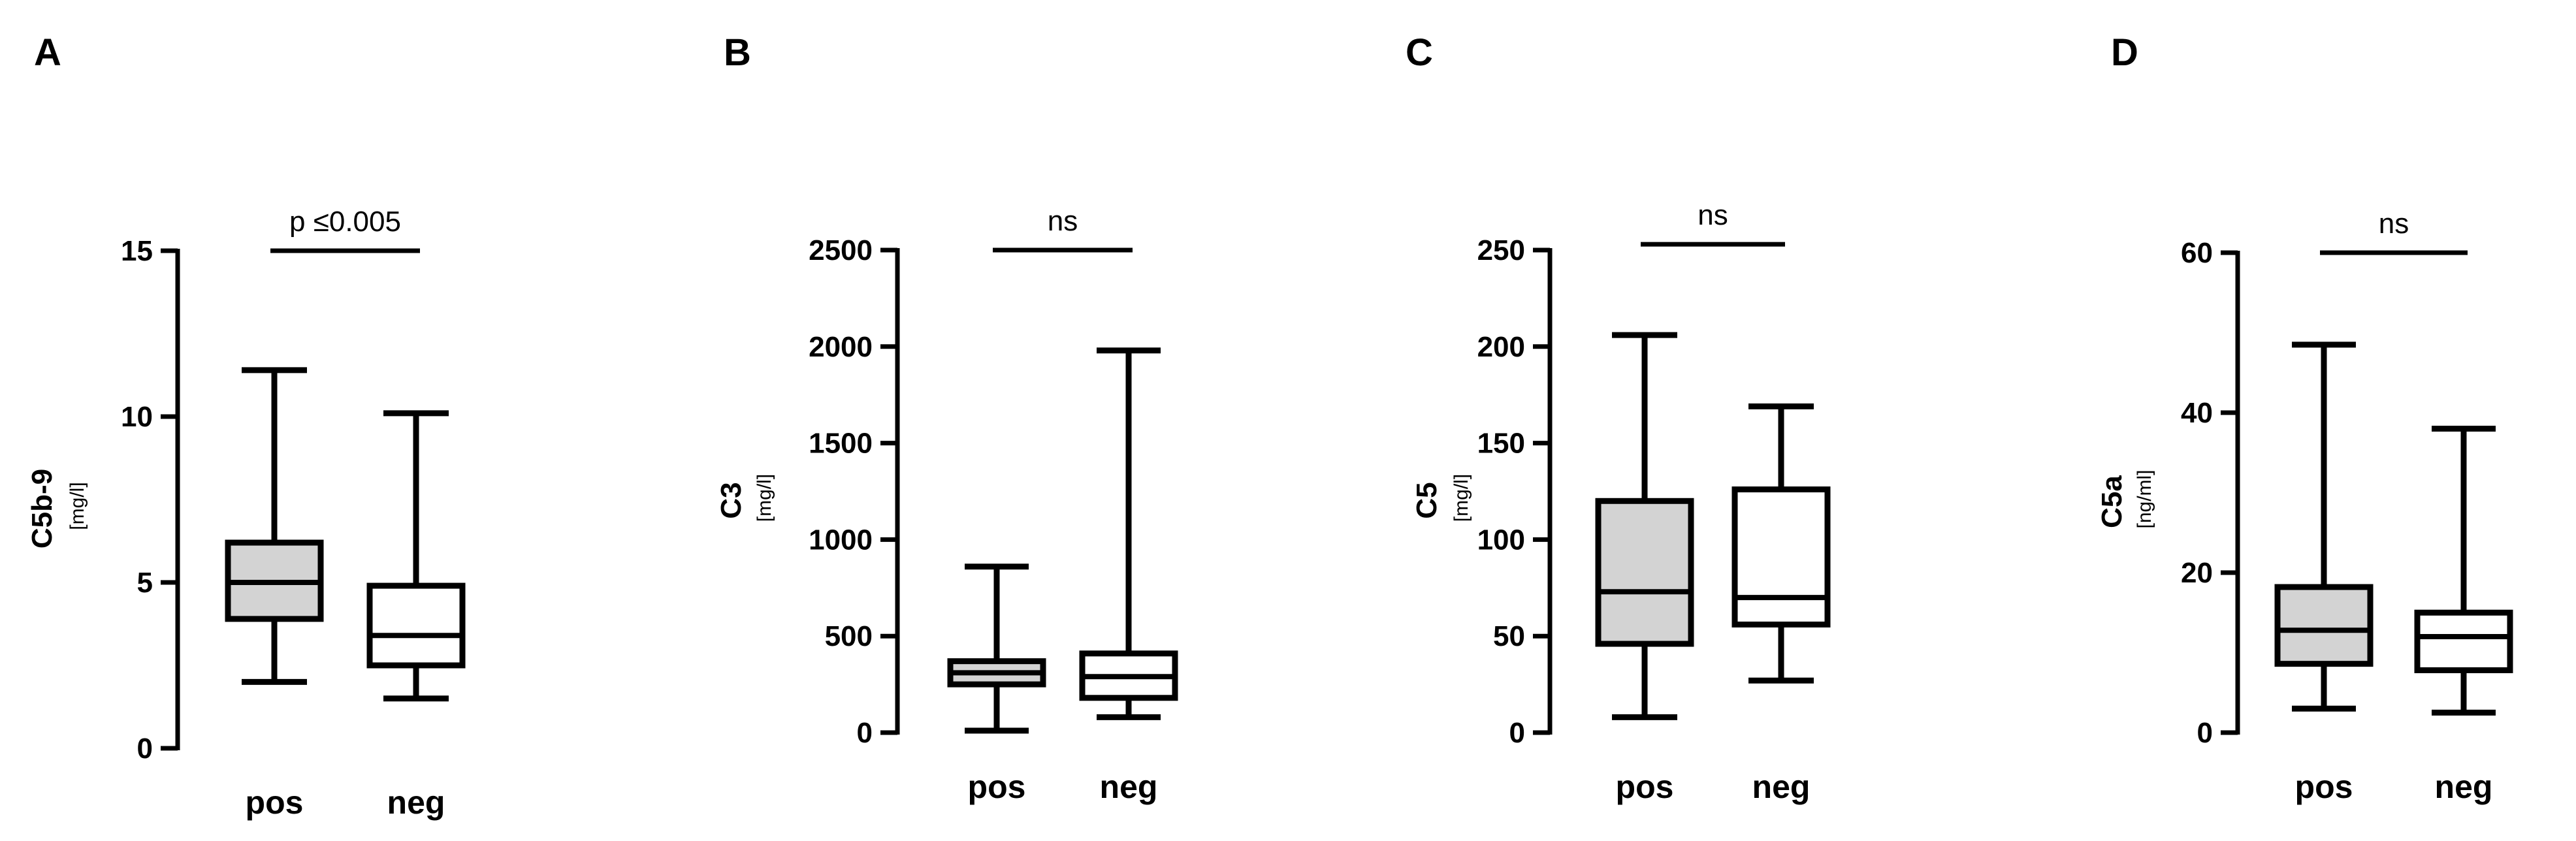 This screenshot has width=2576, height=841. Describe the element at coordinates (731, 500) in the screenshot. I see `y-axis-label: C3` at that location.